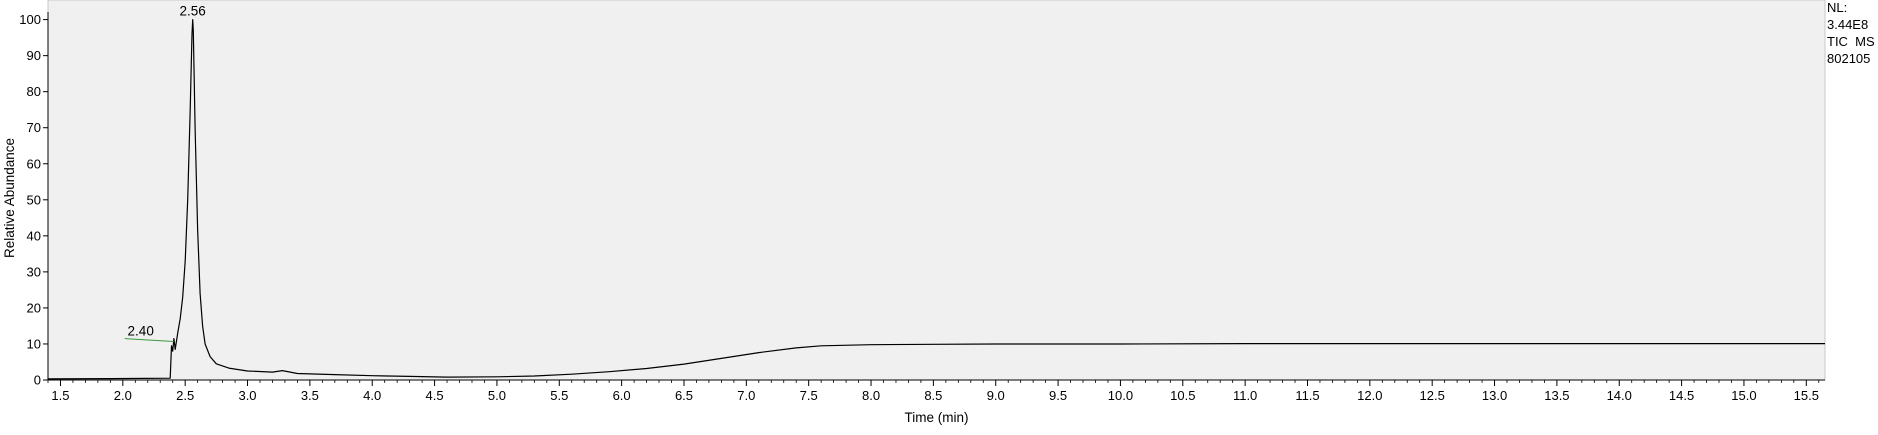 This screenshot has width=1878, height=435. I want to click on y-tick-label: 70, so click(34, 127).